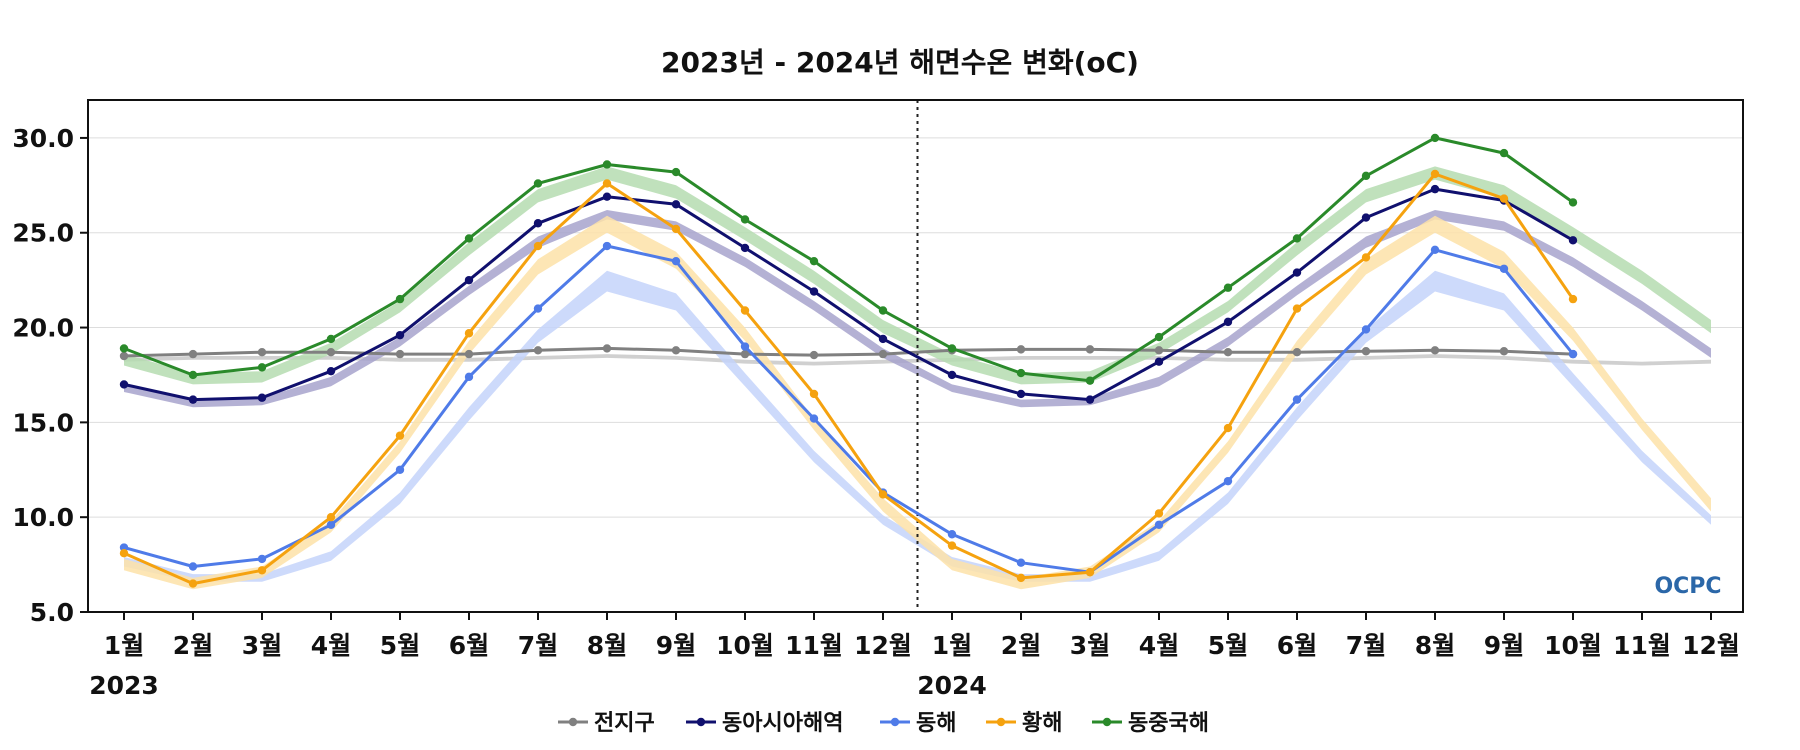 The width and height of the screenshot is (1800, 750). I want to click on legend-label: 동해, so click(936, 723).